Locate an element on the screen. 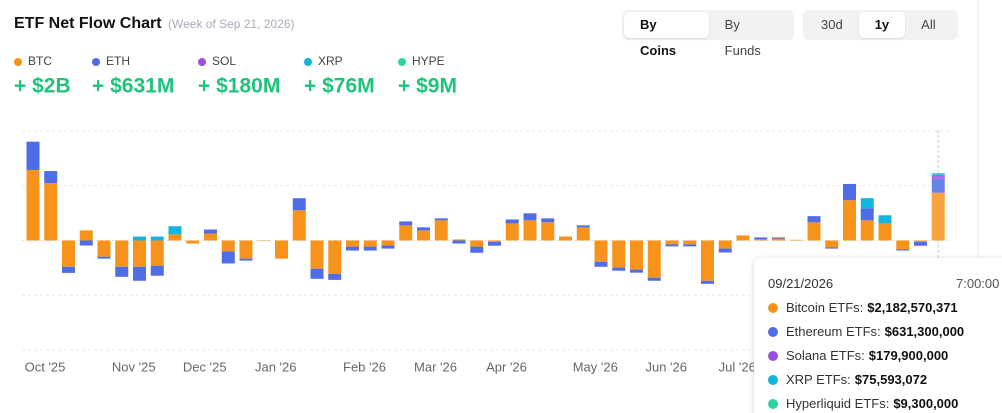 The width and height of the screenshot is (1002, 413). tooltip-row: Hyperliquid ETFs: $9,300,000 is located at coordinates (863, 403).